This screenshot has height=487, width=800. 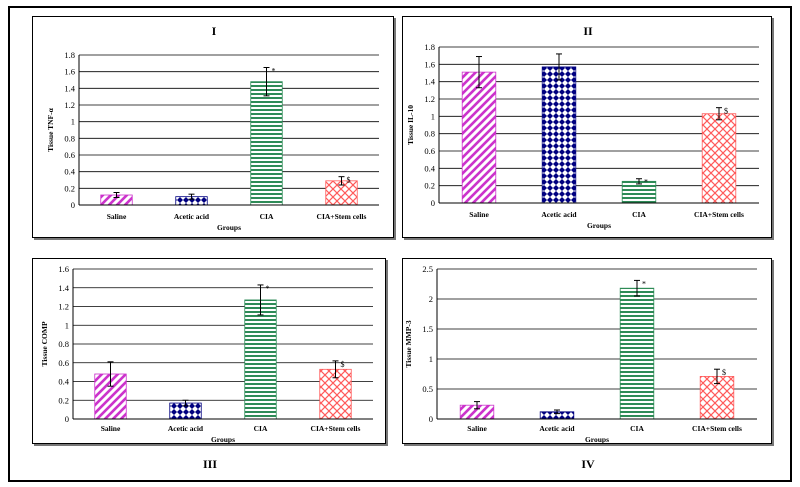 What do you see at coordinates (408, 343) in the screenshot?
I see `y-axis-label: Tissue MMP-3` at bounding box center [408, 343].